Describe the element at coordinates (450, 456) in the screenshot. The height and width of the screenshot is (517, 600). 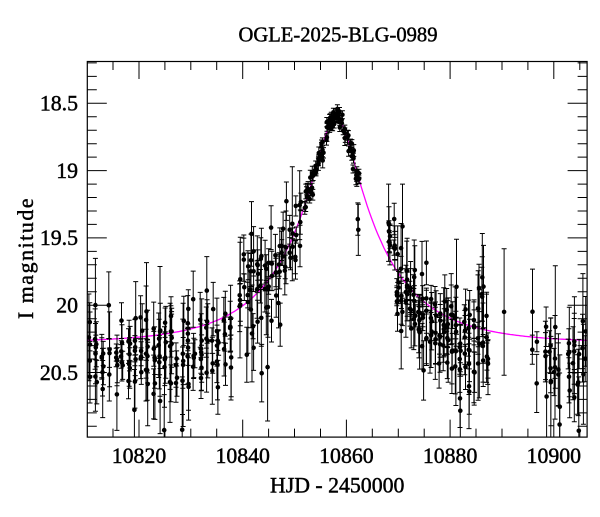
I see `svg-text: 10880` at that location.